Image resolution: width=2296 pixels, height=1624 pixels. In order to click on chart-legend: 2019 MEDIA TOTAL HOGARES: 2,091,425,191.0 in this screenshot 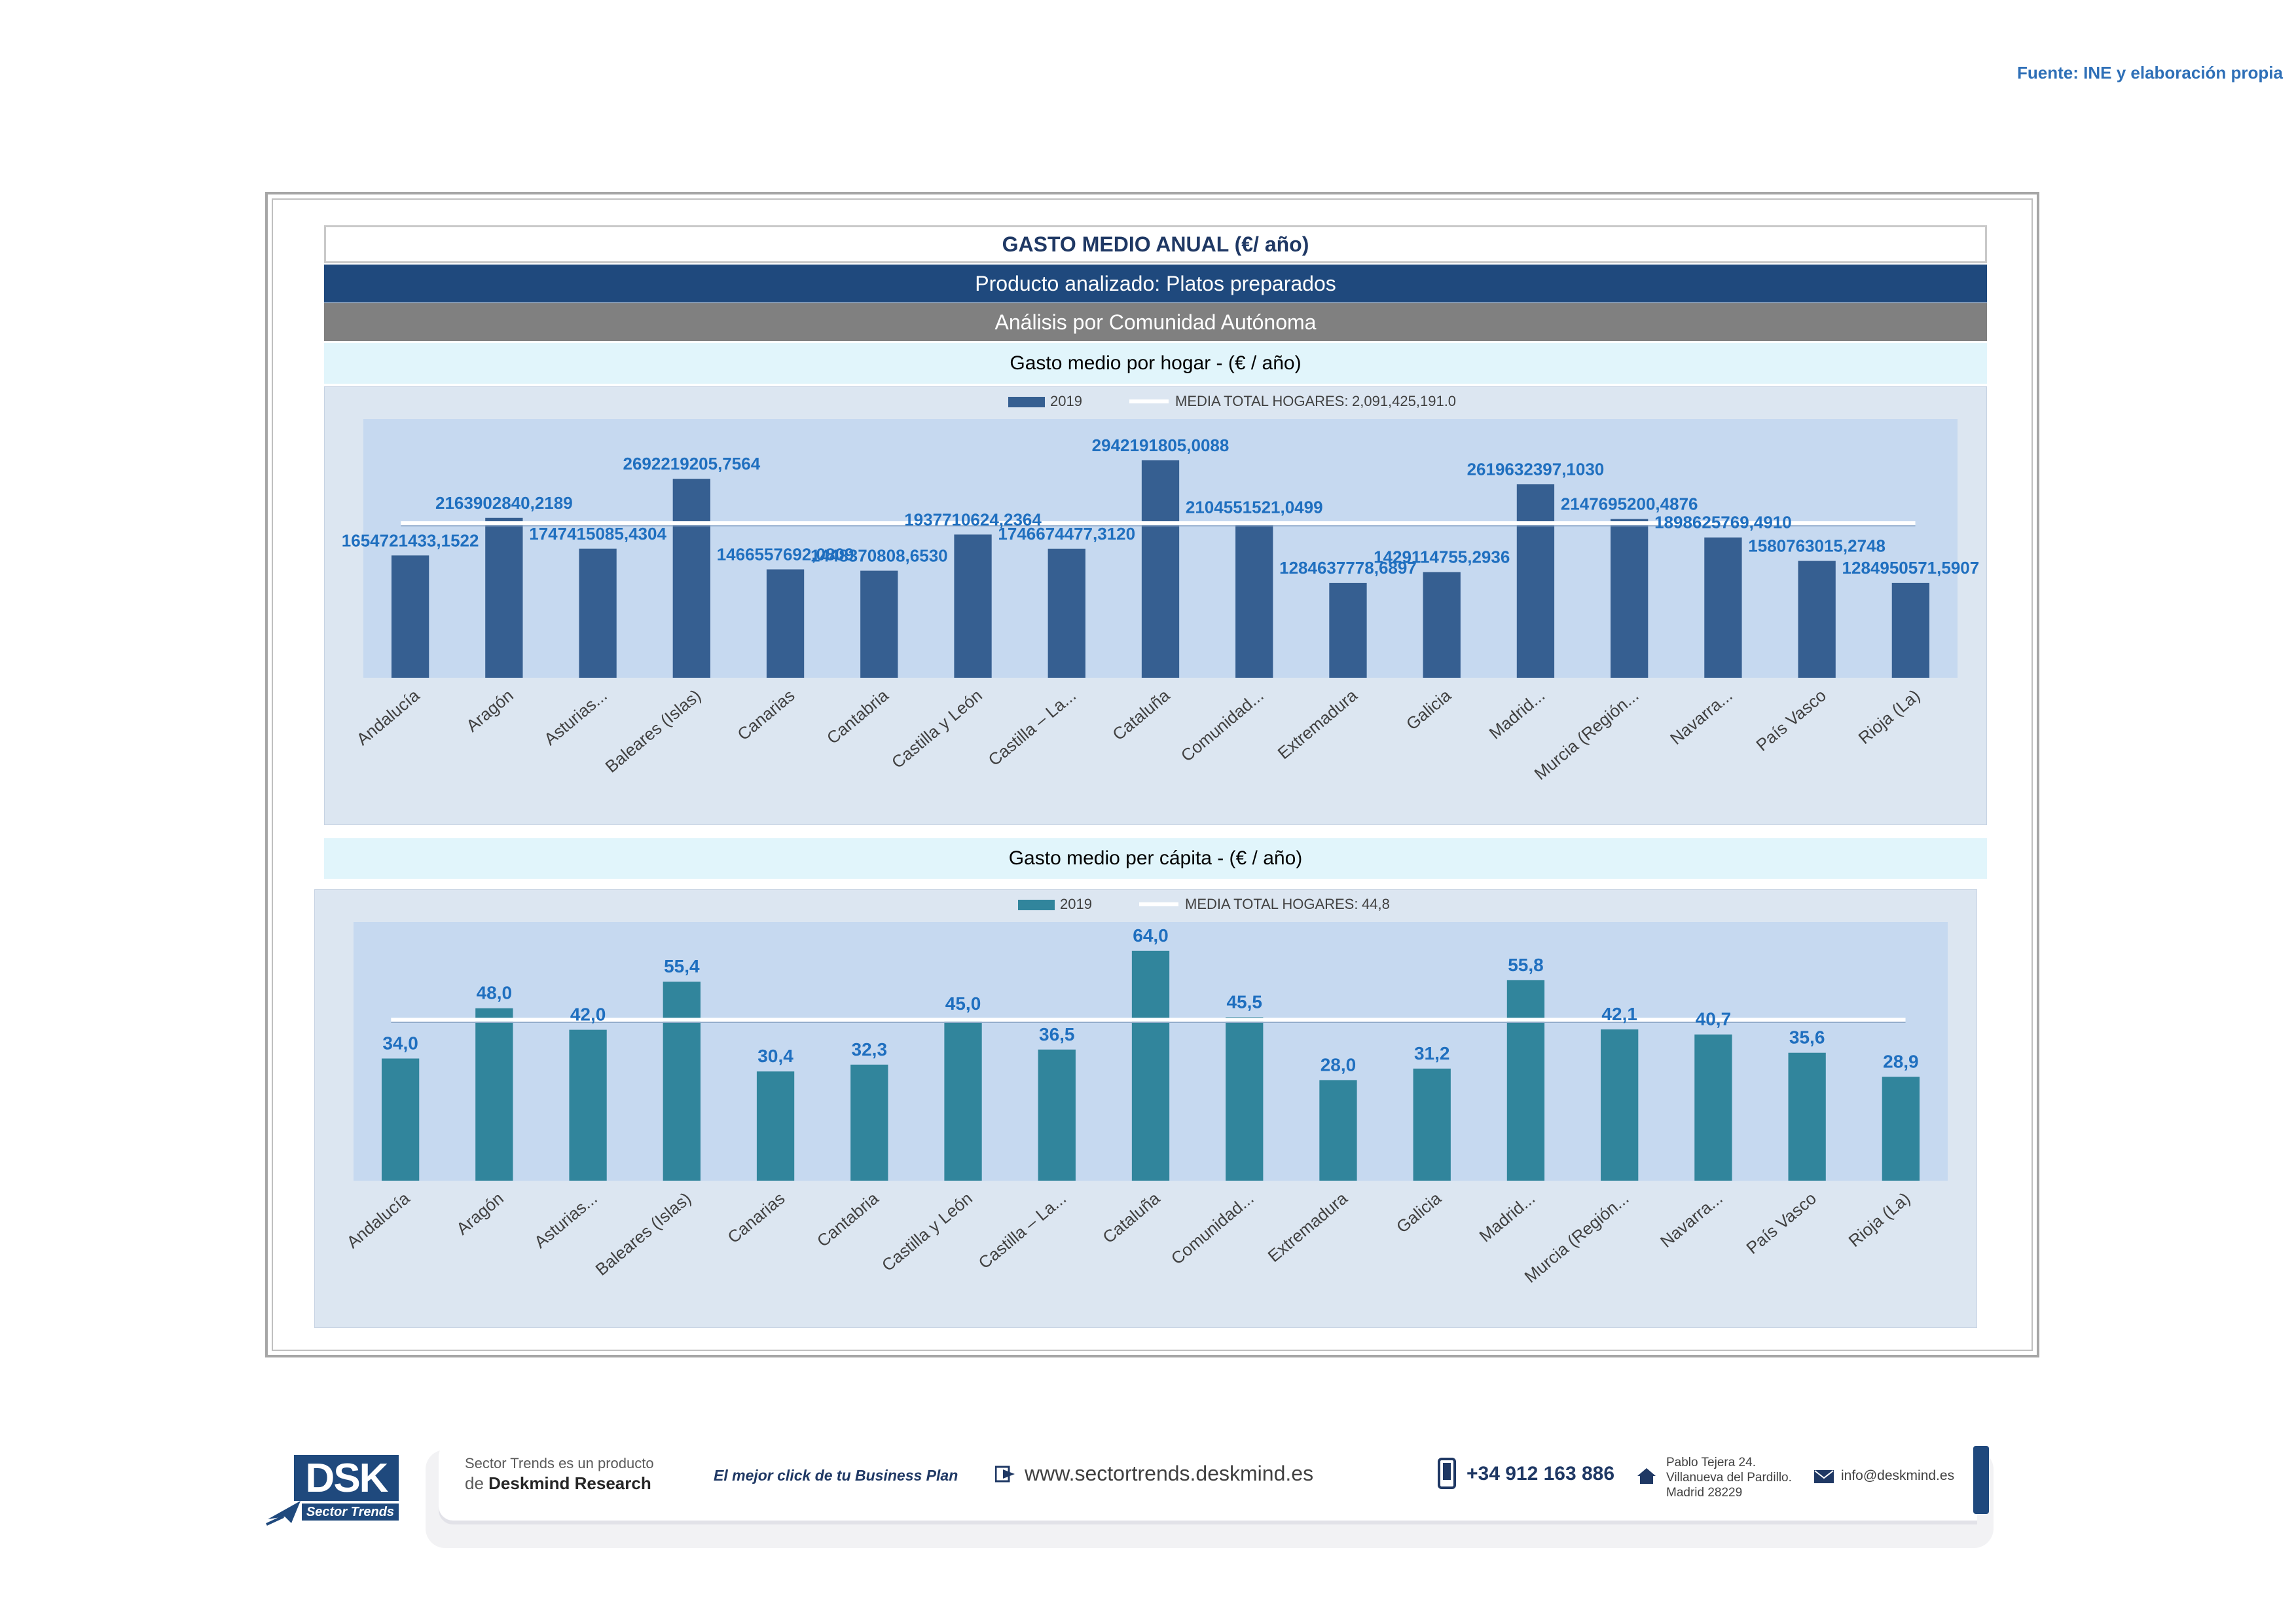, I will do `click(1232, 401)`.